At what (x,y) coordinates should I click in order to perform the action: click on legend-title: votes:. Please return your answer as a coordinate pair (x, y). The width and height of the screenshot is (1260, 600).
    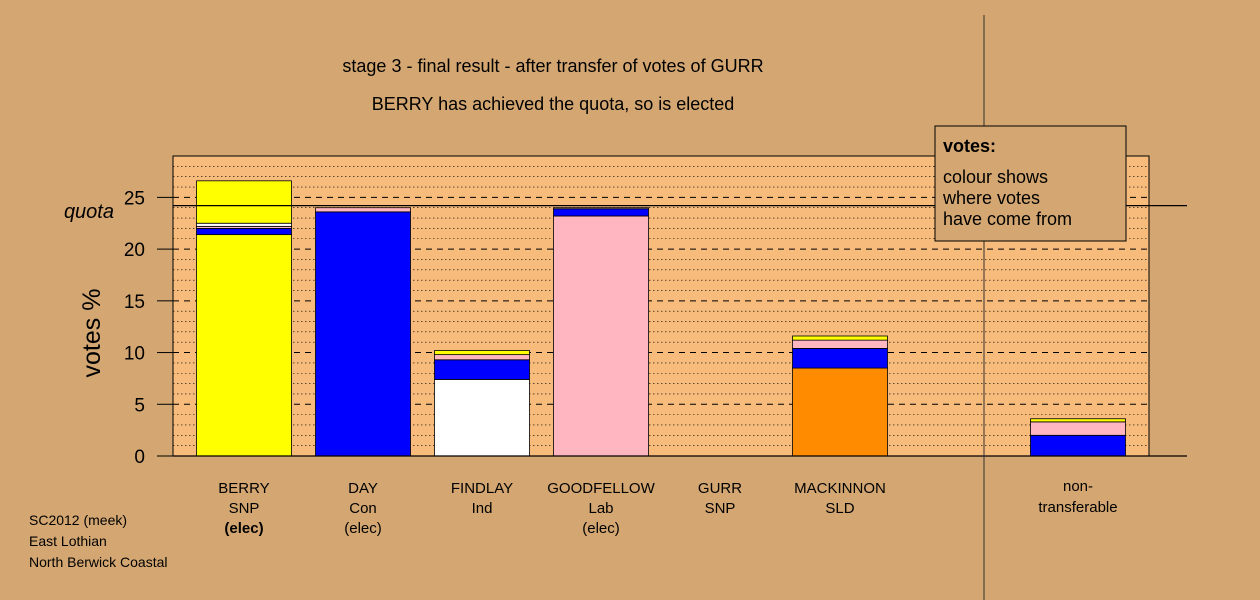
    Looking at the image, I should click on (969, 146).